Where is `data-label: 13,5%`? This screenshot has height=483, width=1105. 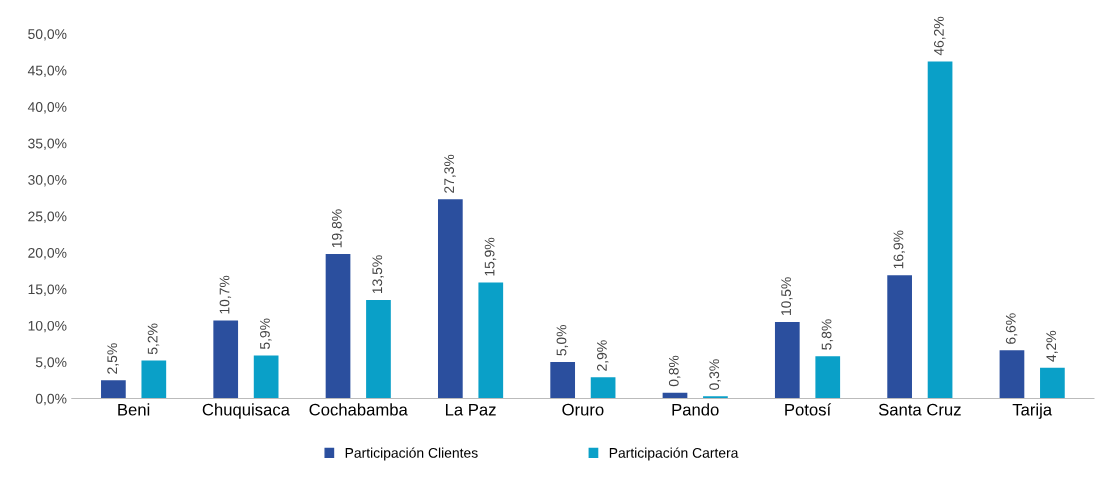 data-label: 13,5% is located at coordinates (378, 274).